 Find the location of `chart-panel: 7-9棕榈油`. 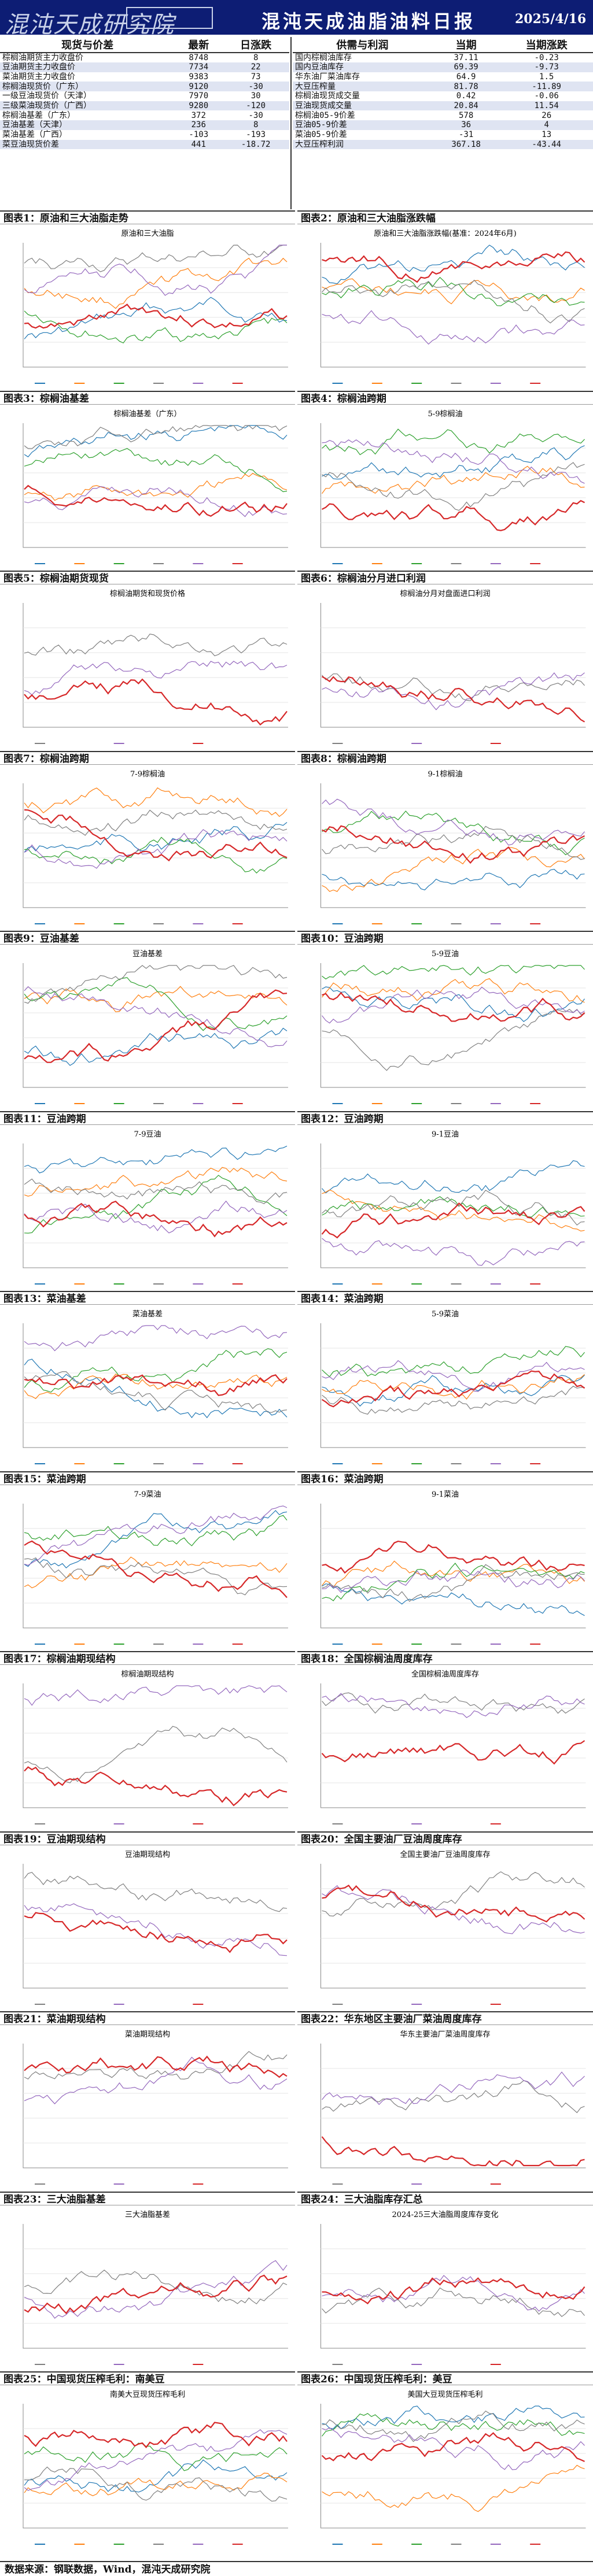

chart-panel: 7-9棕榈油 is located at coordinates (147, 848).